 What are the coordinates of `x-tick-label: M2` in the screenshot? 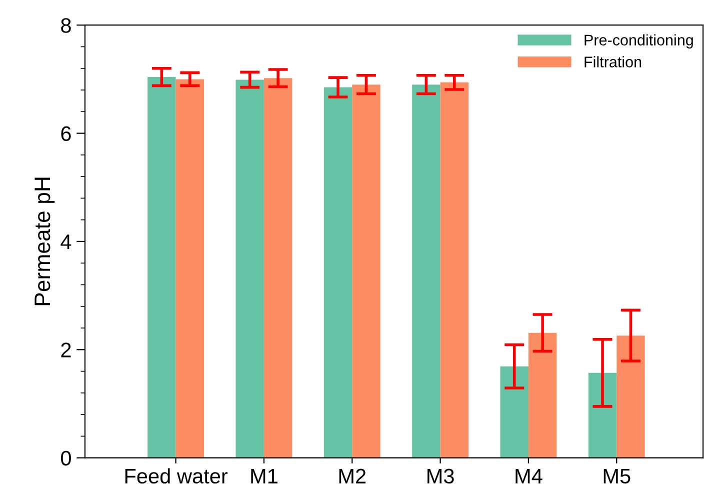 It's located at (352, 476).